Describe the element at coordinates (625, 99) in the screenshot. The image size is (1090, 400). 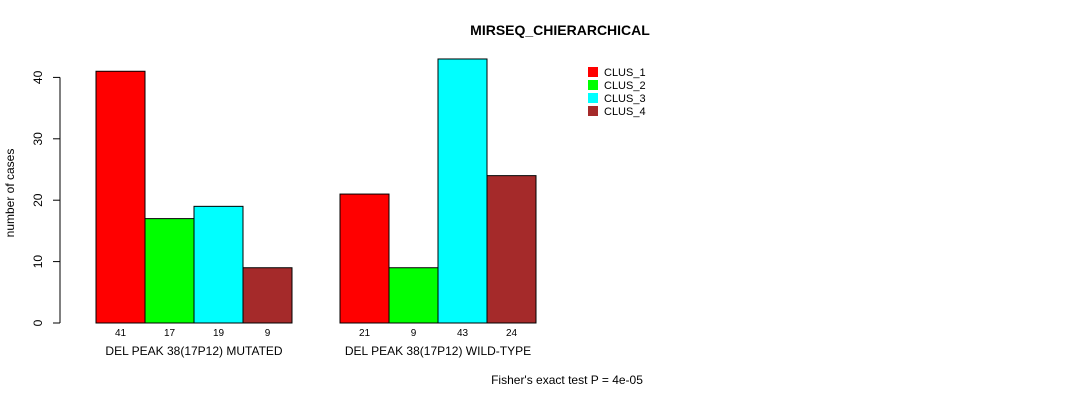
I see `legend-label: CLUS_3` at that location.